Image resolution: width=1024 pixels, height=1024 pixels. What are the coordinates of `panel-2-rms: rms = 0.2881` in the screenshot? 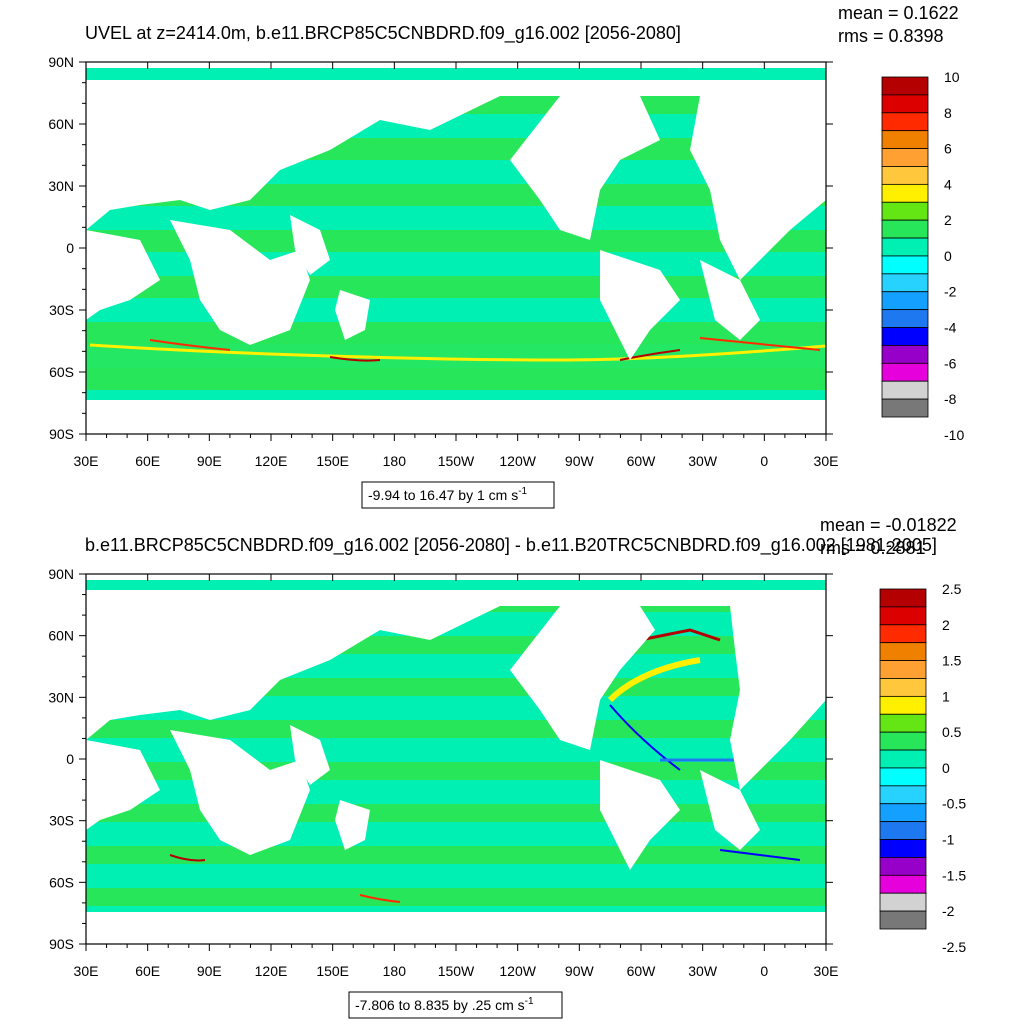 It's located at (873, 548).